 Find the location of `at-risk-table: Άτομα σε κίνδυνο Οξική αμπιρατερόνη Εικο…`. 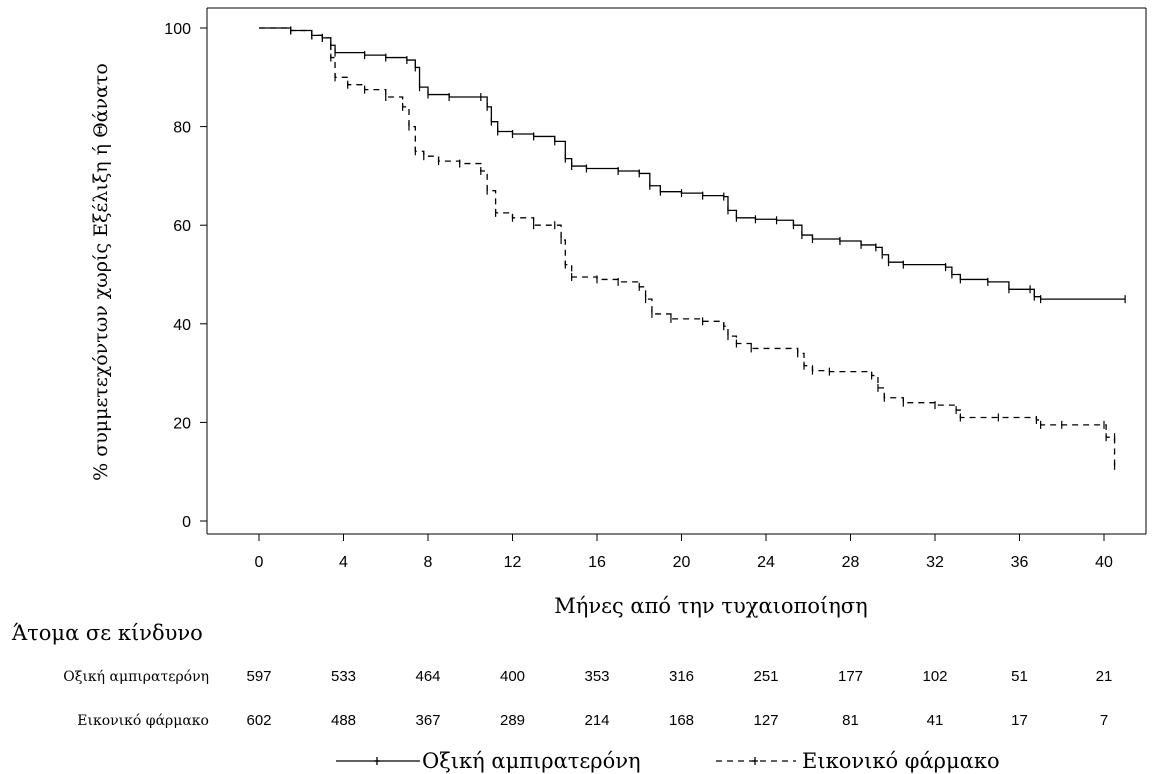

at-risk-table: Άτομα σε κίνδυνο Οξική αμπιρατερόνη Εικο… is located at coordinates (561, 675).